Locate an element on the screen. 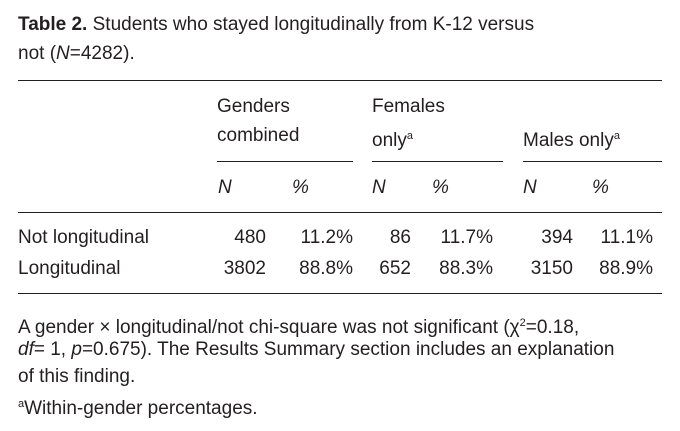  superscript: 2 is located at coordinates (522, 323).